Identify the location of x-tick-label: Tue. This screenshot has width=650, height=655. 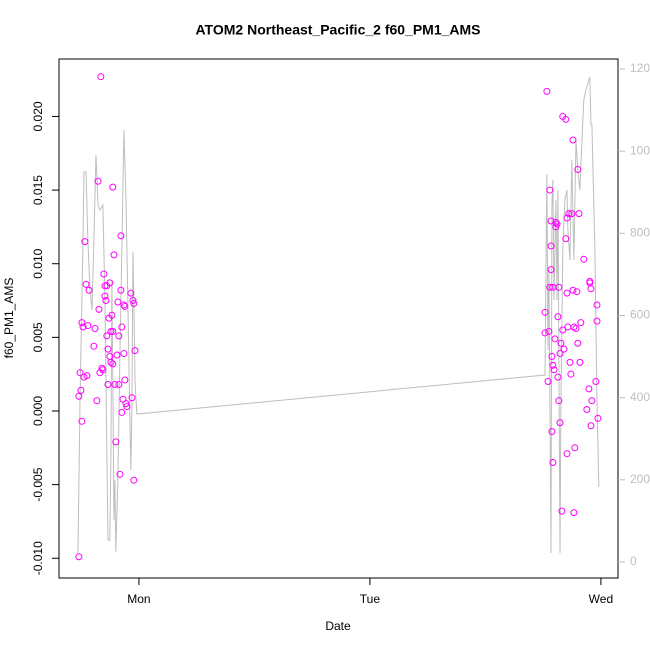
(370, 599).